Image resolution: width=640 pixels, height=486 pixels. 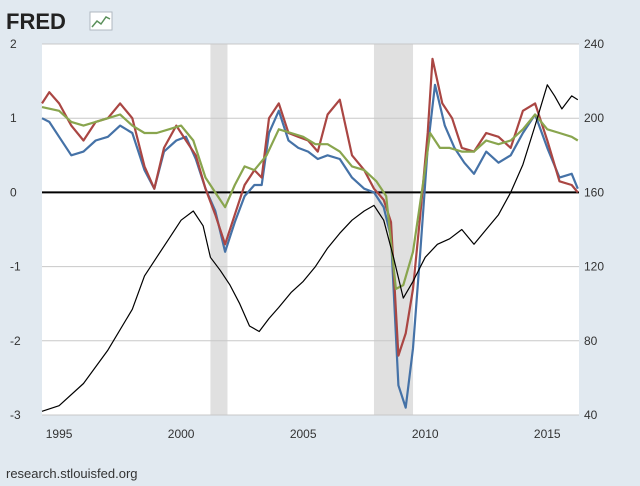 I want to click on left-tick-label-3: -1, so click(x=15, y=267).